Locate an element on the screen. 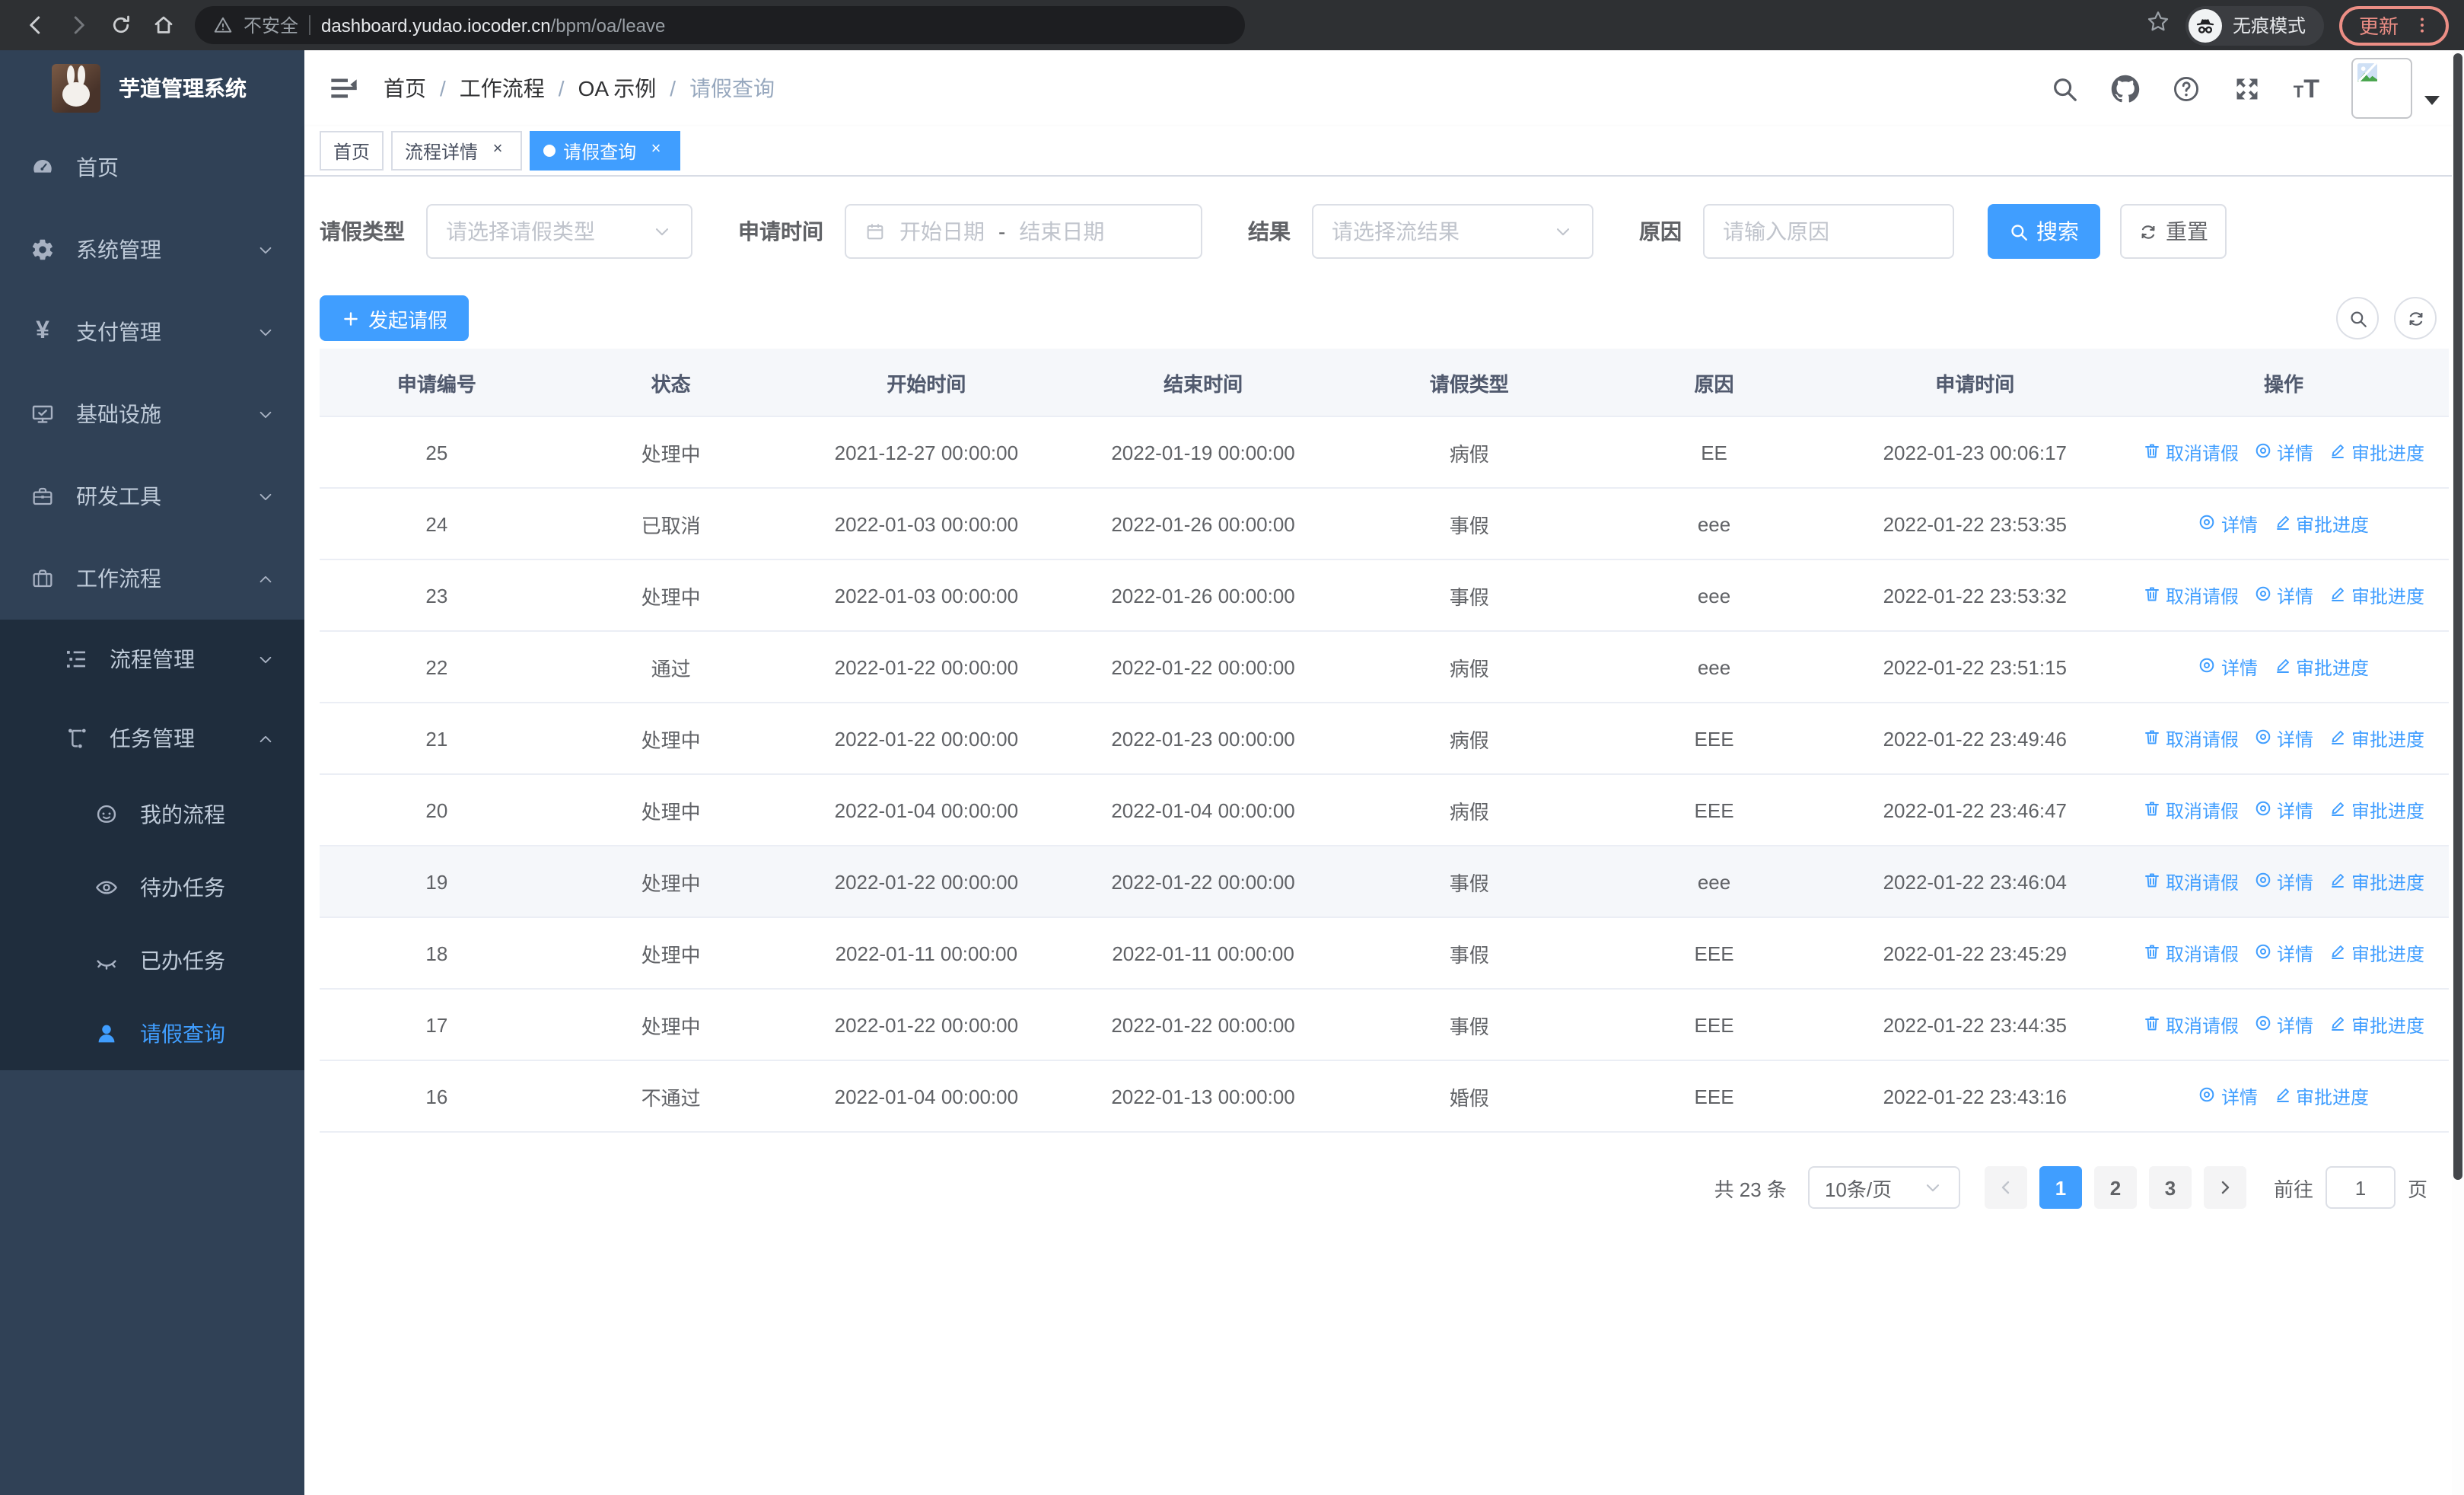  reason-placeholder: 请输入原因 is located at coordinates (1776, 231).